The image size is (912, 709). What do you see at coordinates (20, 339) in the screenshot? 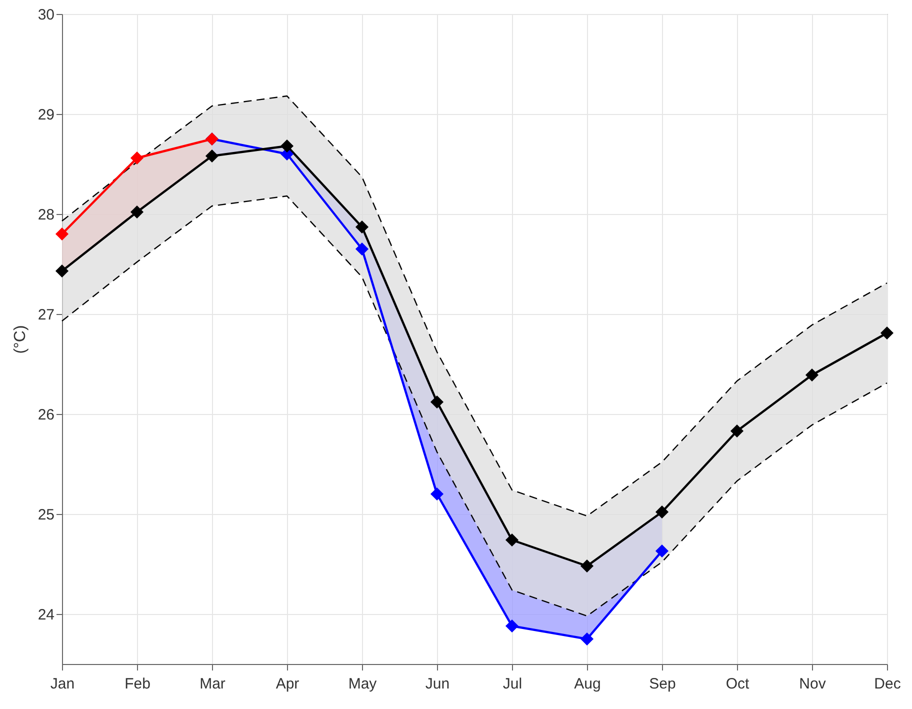
I see `y-axis-title: (°C)` at bounding box center [20, 339].